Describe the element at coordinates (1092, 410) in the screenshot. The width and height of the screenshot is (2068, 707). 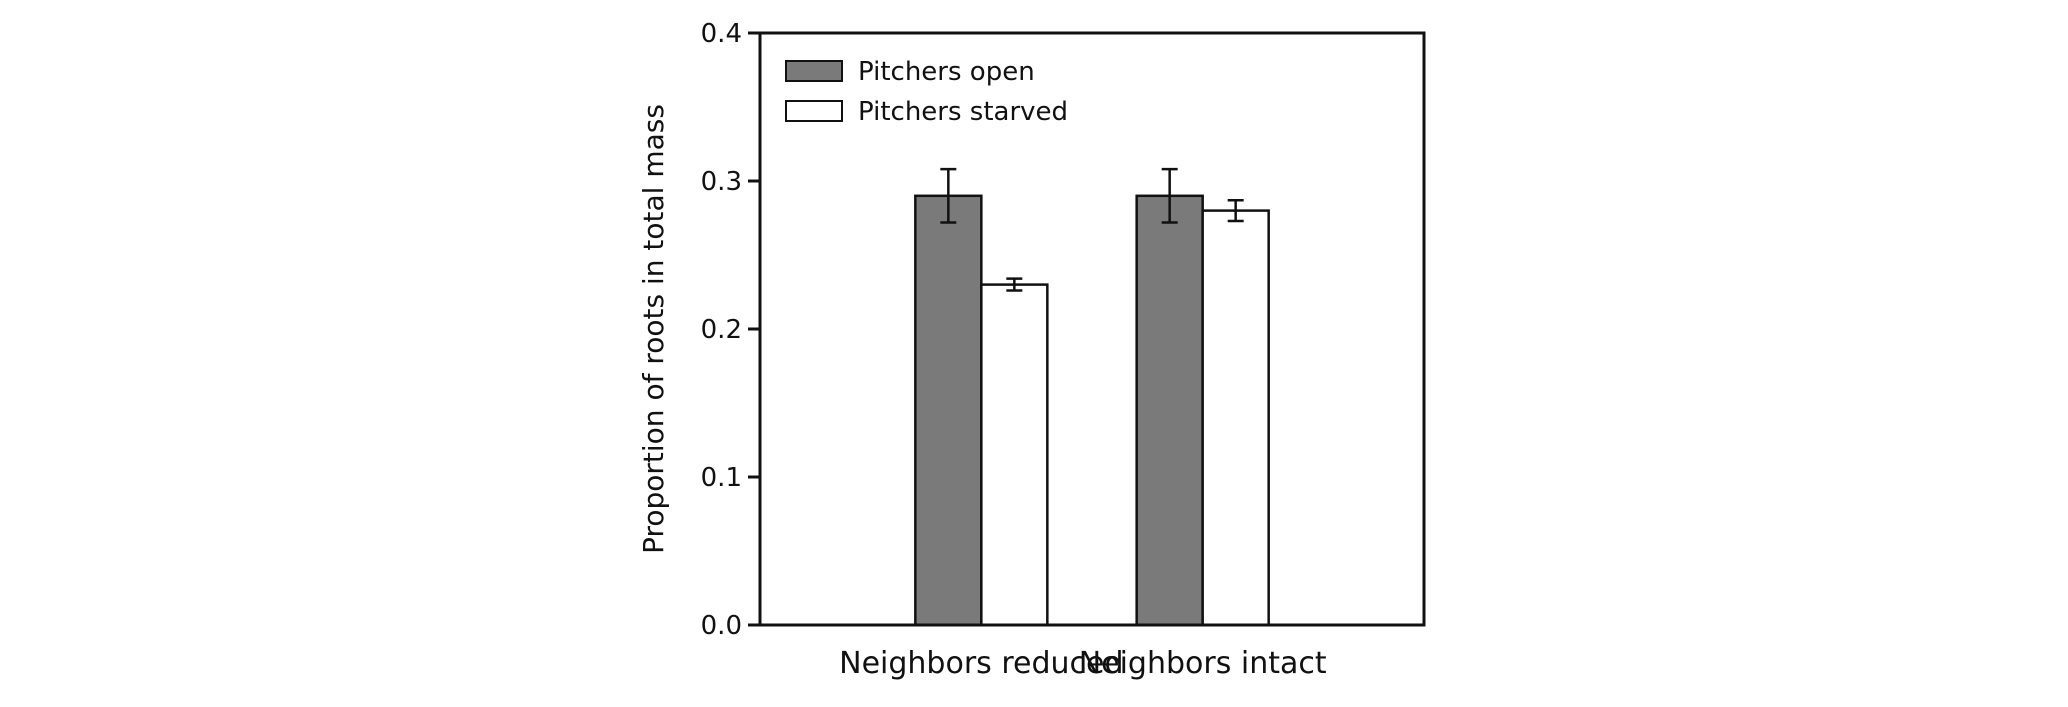
I see `bars-layer` at that location.